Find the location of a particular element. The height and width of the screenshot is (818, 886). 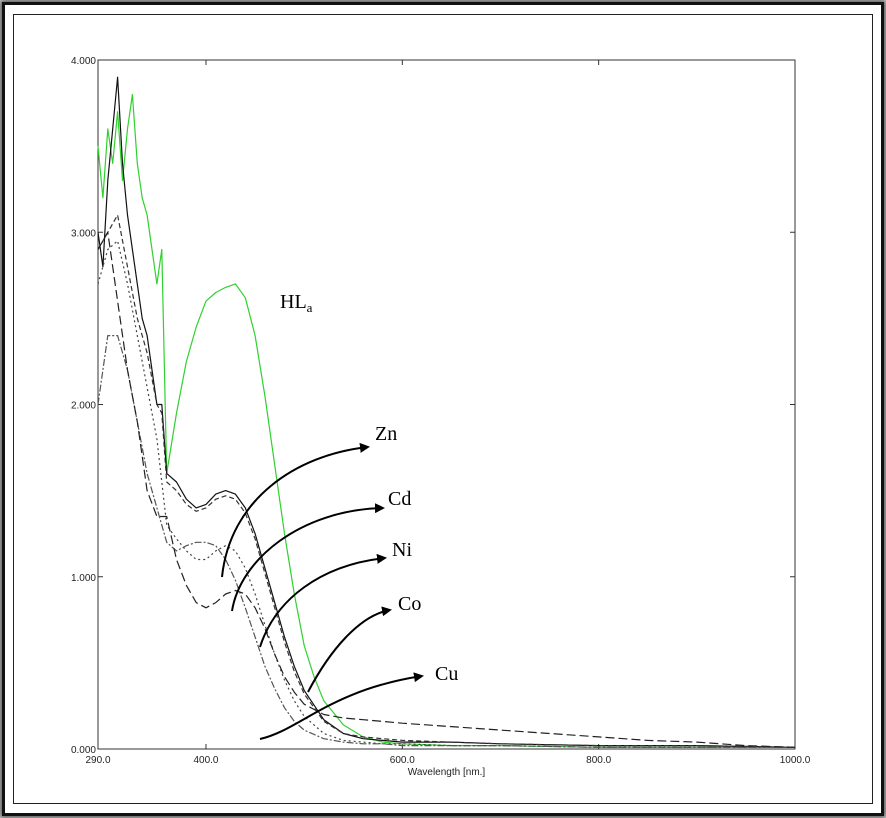

annotation-cd: Cd is located at coordinates (399, 499).